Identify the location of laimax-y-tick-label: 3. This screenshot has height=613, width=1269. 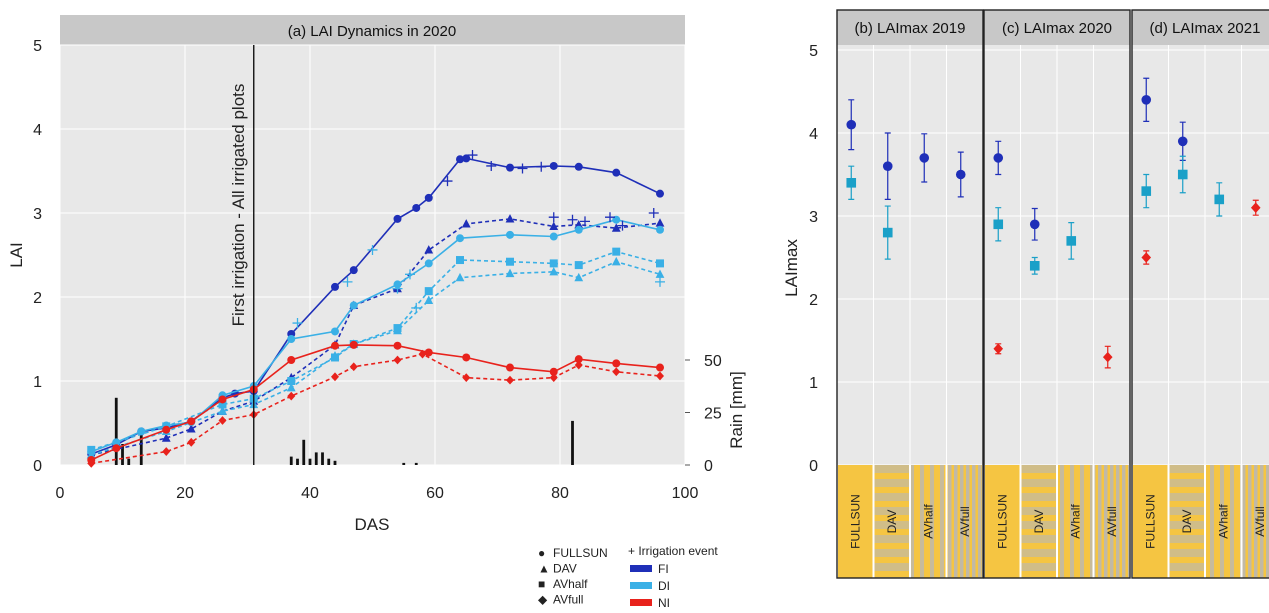
(813, 217).